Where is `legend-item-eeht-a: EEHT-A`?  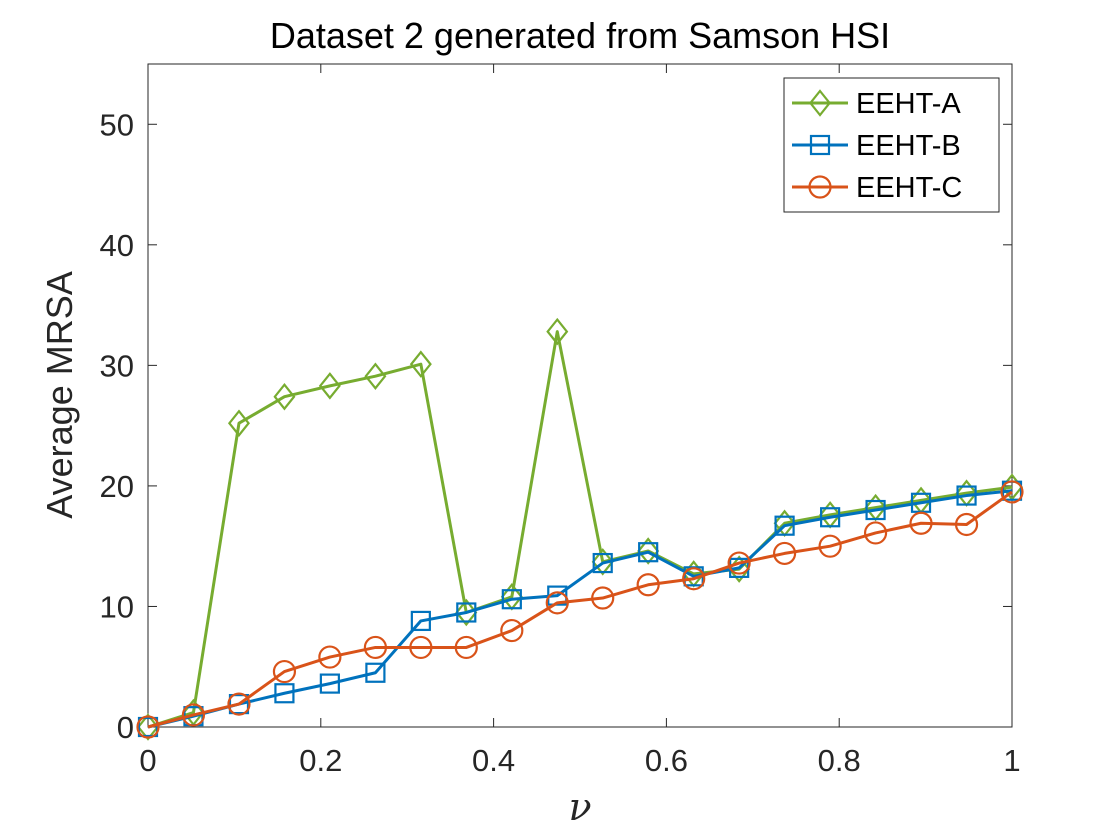 legend-item-eeht-a: EEHT-A is located at coordinates (876, 104).